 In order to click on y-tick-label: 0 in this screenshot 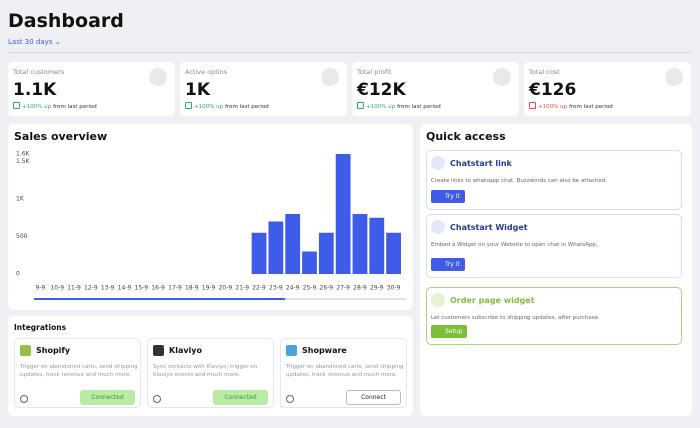, I will do `click(18, 274)`.